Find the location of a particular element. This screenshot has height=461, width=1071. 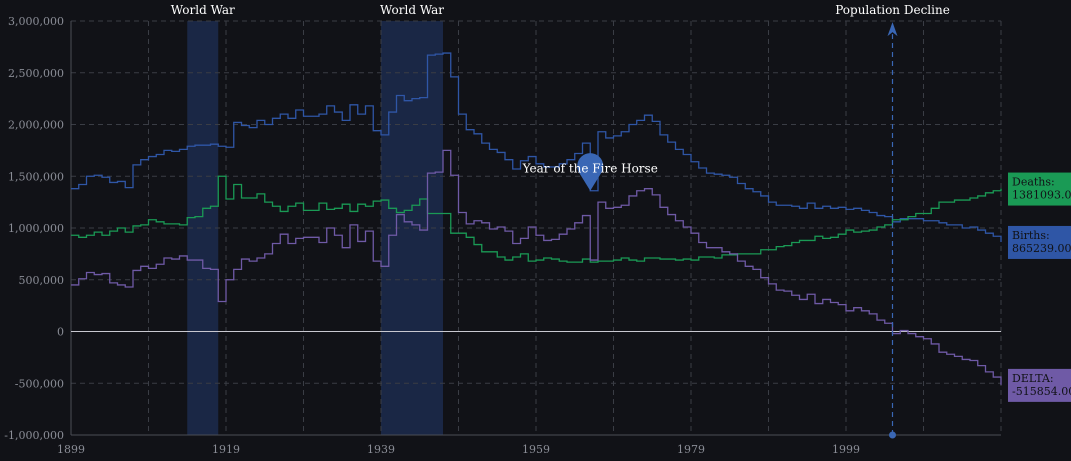

fire-horse-pin-marker is located at coordinates (590, 172).